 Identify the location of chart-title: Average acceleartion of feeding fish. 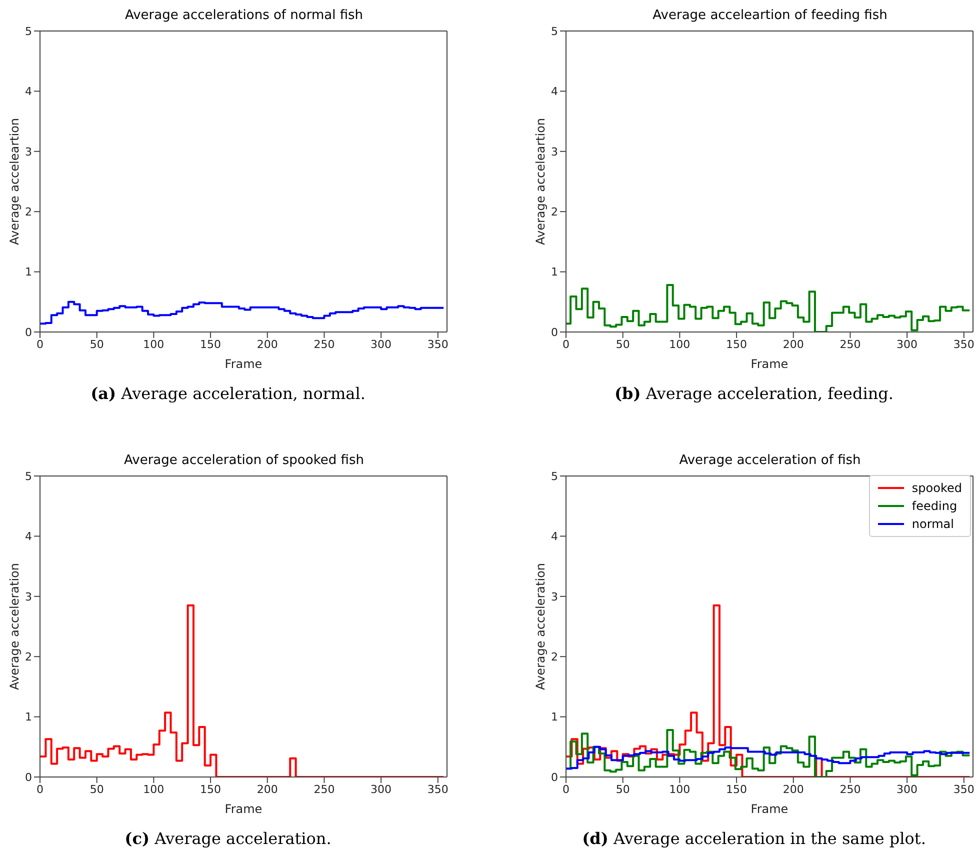
(770, 16).